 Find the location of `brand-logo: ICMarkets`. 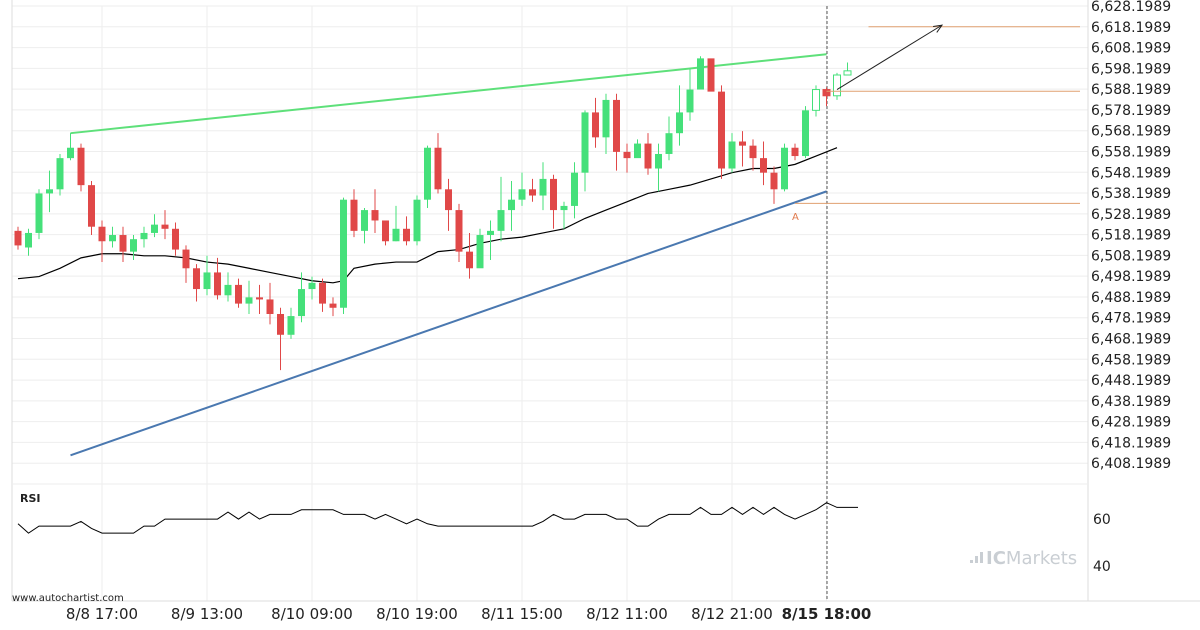

brand-logo: ICMarkets is located at coordinates (1023, 558).